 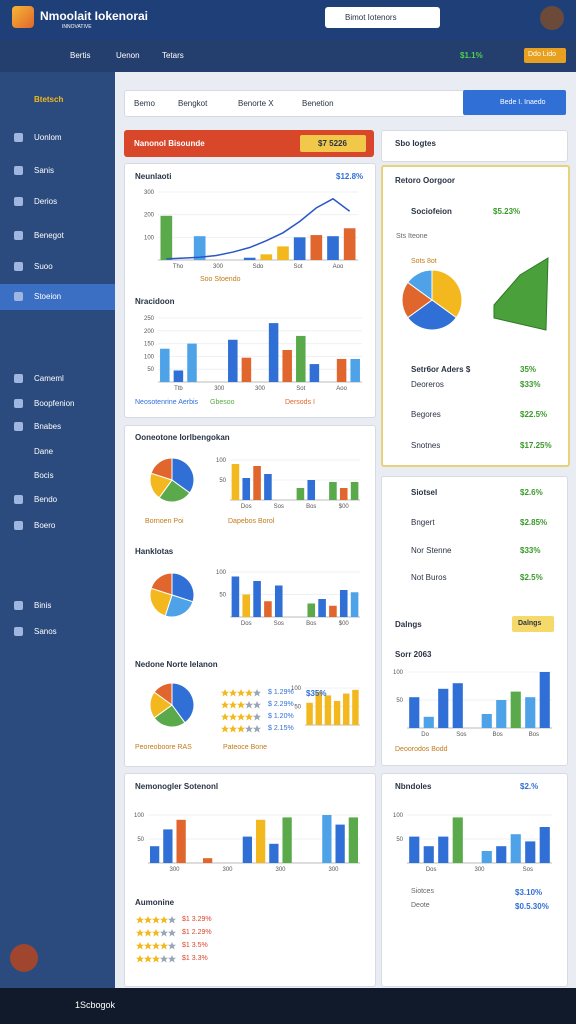 What do you see at coordinates (311, 624) in the screenshot?
I see `x-tick-label: Bos` at bounding box center [311, 624].